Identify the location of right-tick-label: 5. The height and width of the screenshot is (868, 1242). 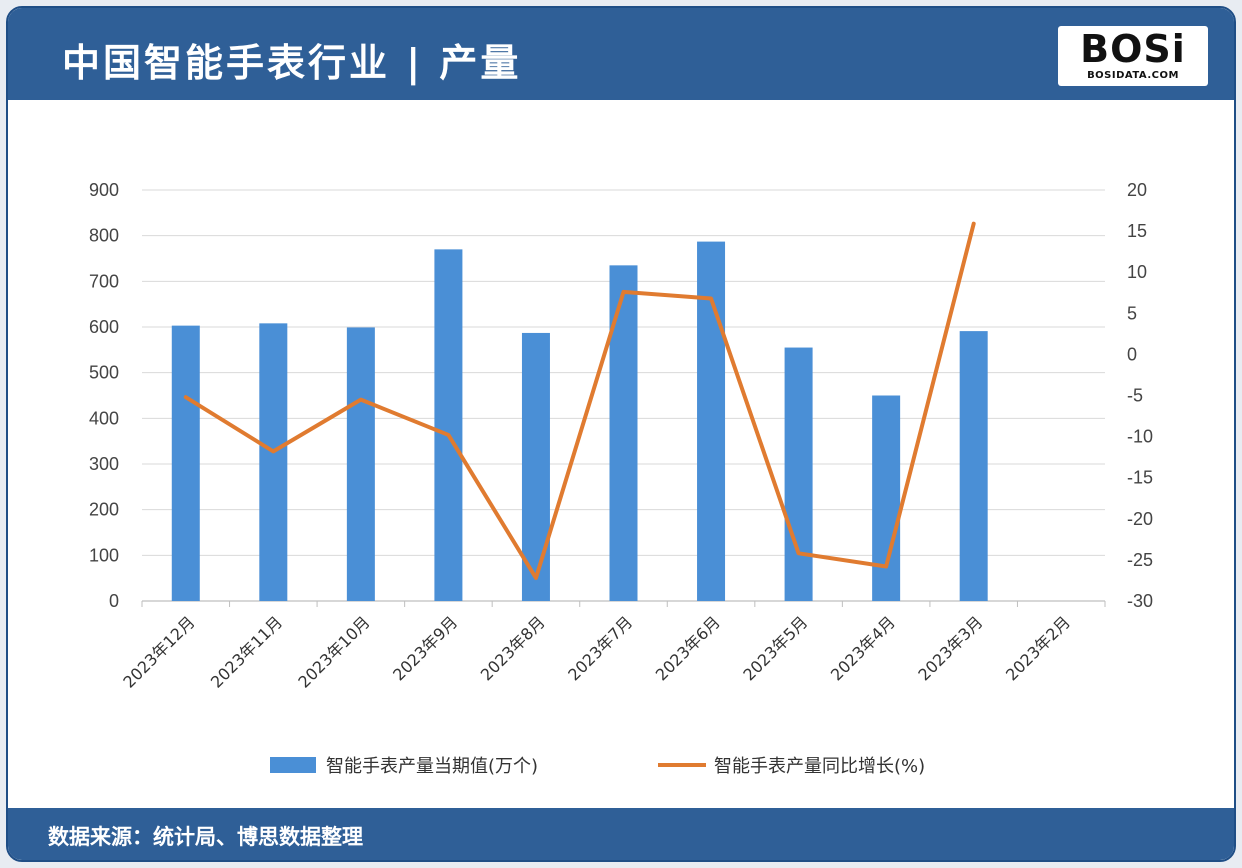
(1132, 313).